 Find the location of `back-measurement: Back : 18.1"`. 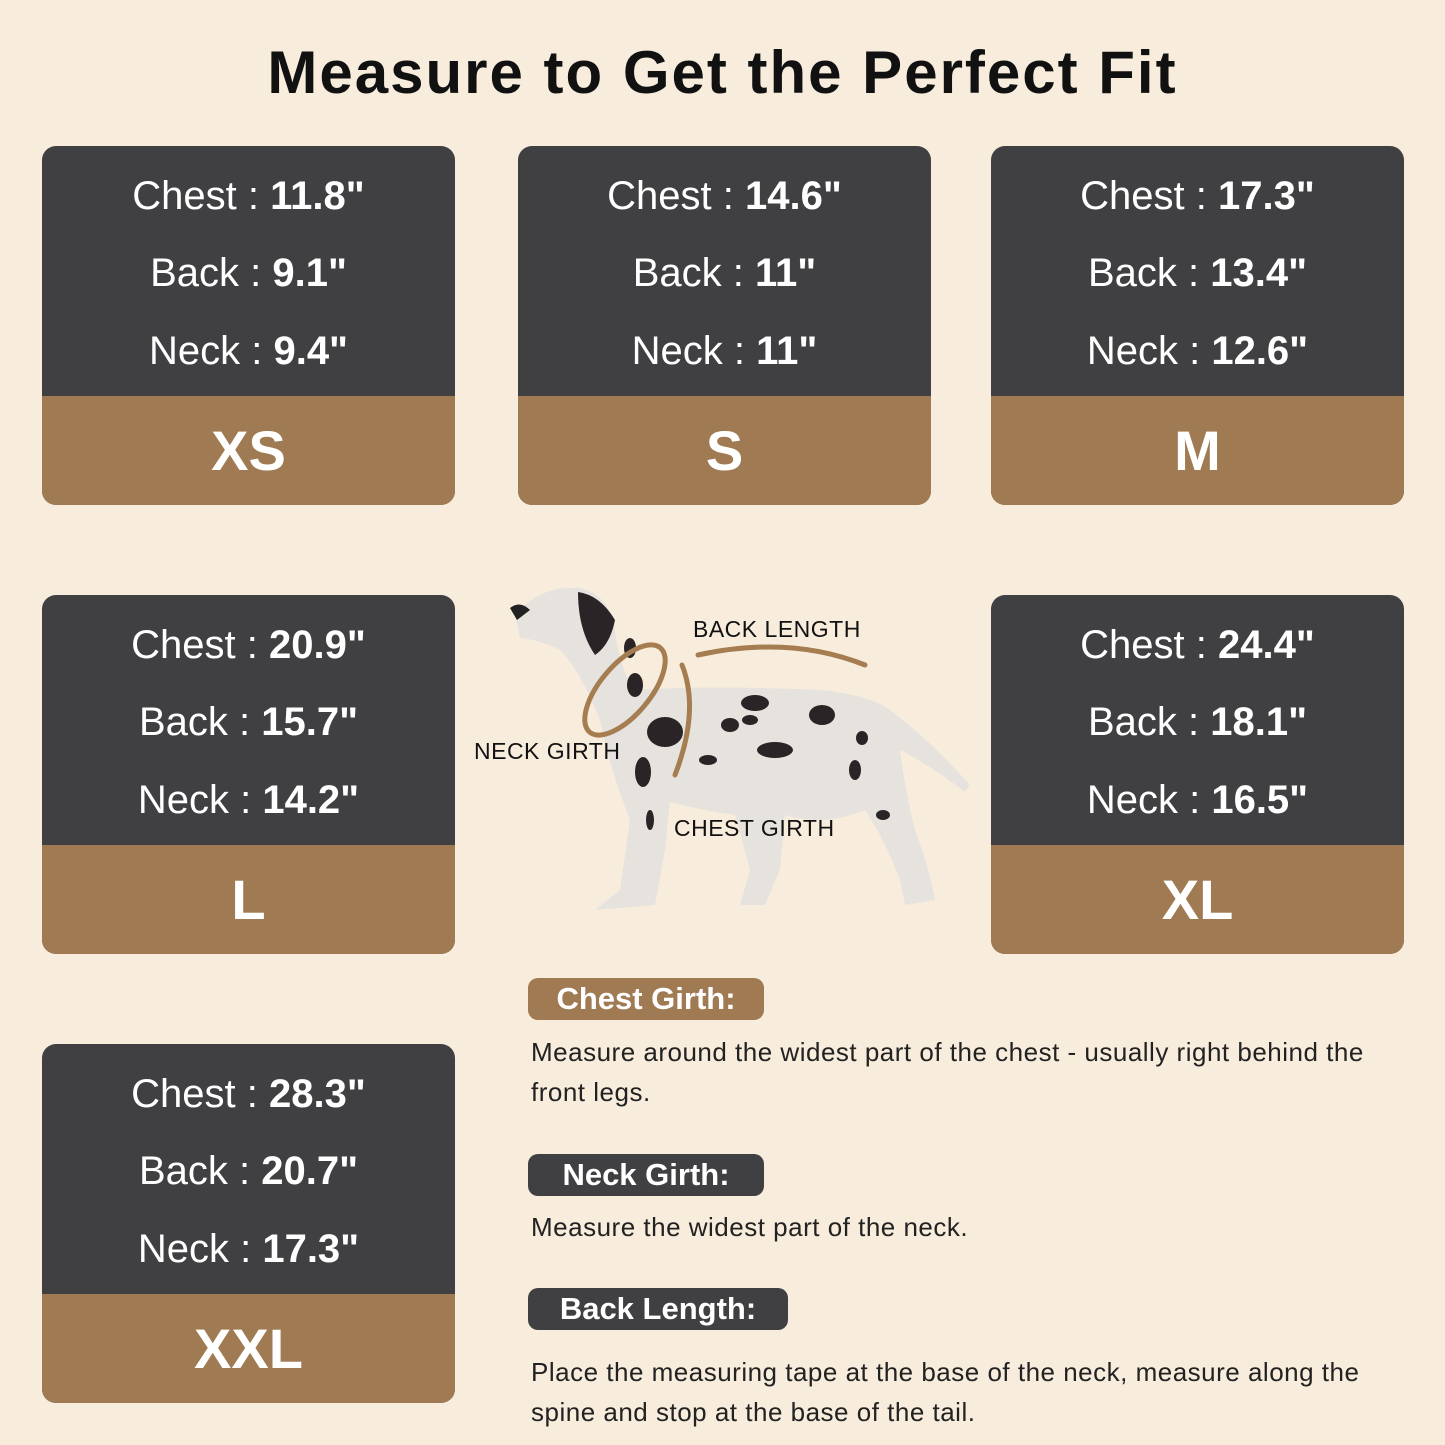

back-measurement: Back : 18.1" is located at coordinates (1197, 722).